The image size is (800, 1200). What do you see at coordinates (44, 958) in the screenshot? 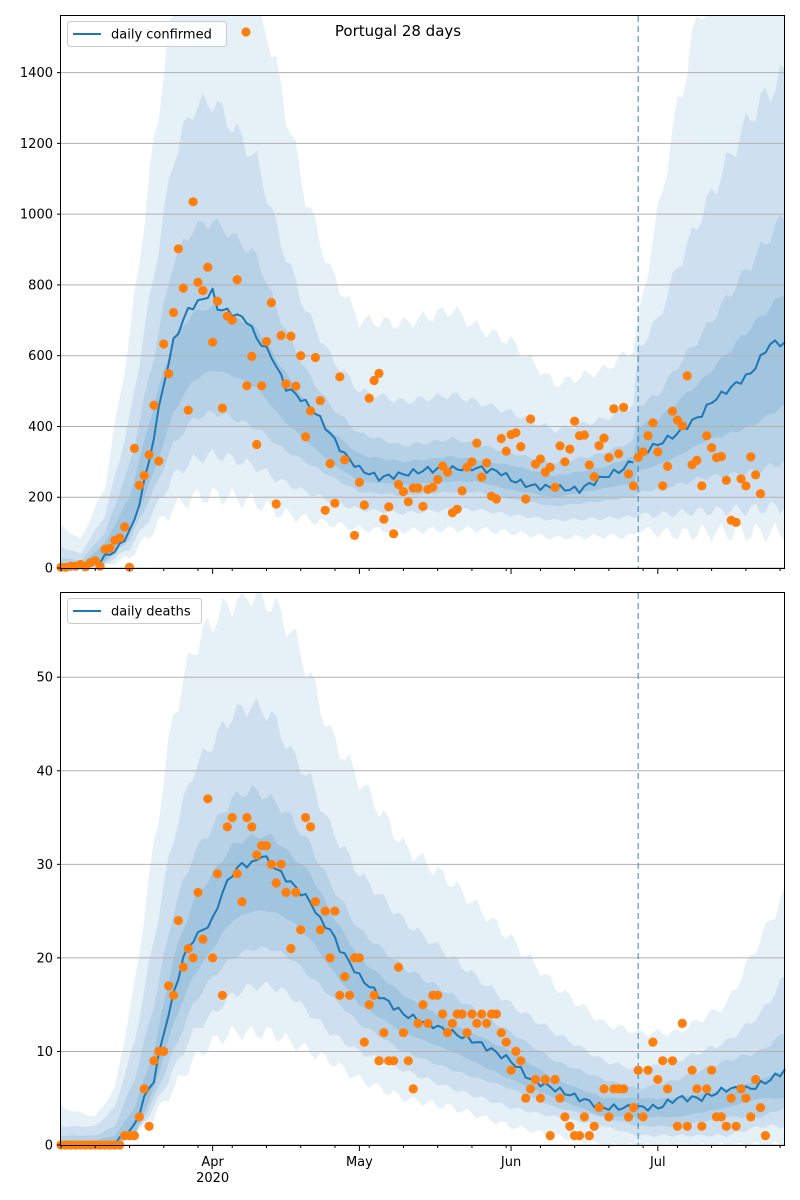
I see `y-tick-label: 20` at bounding box center [44, 958].